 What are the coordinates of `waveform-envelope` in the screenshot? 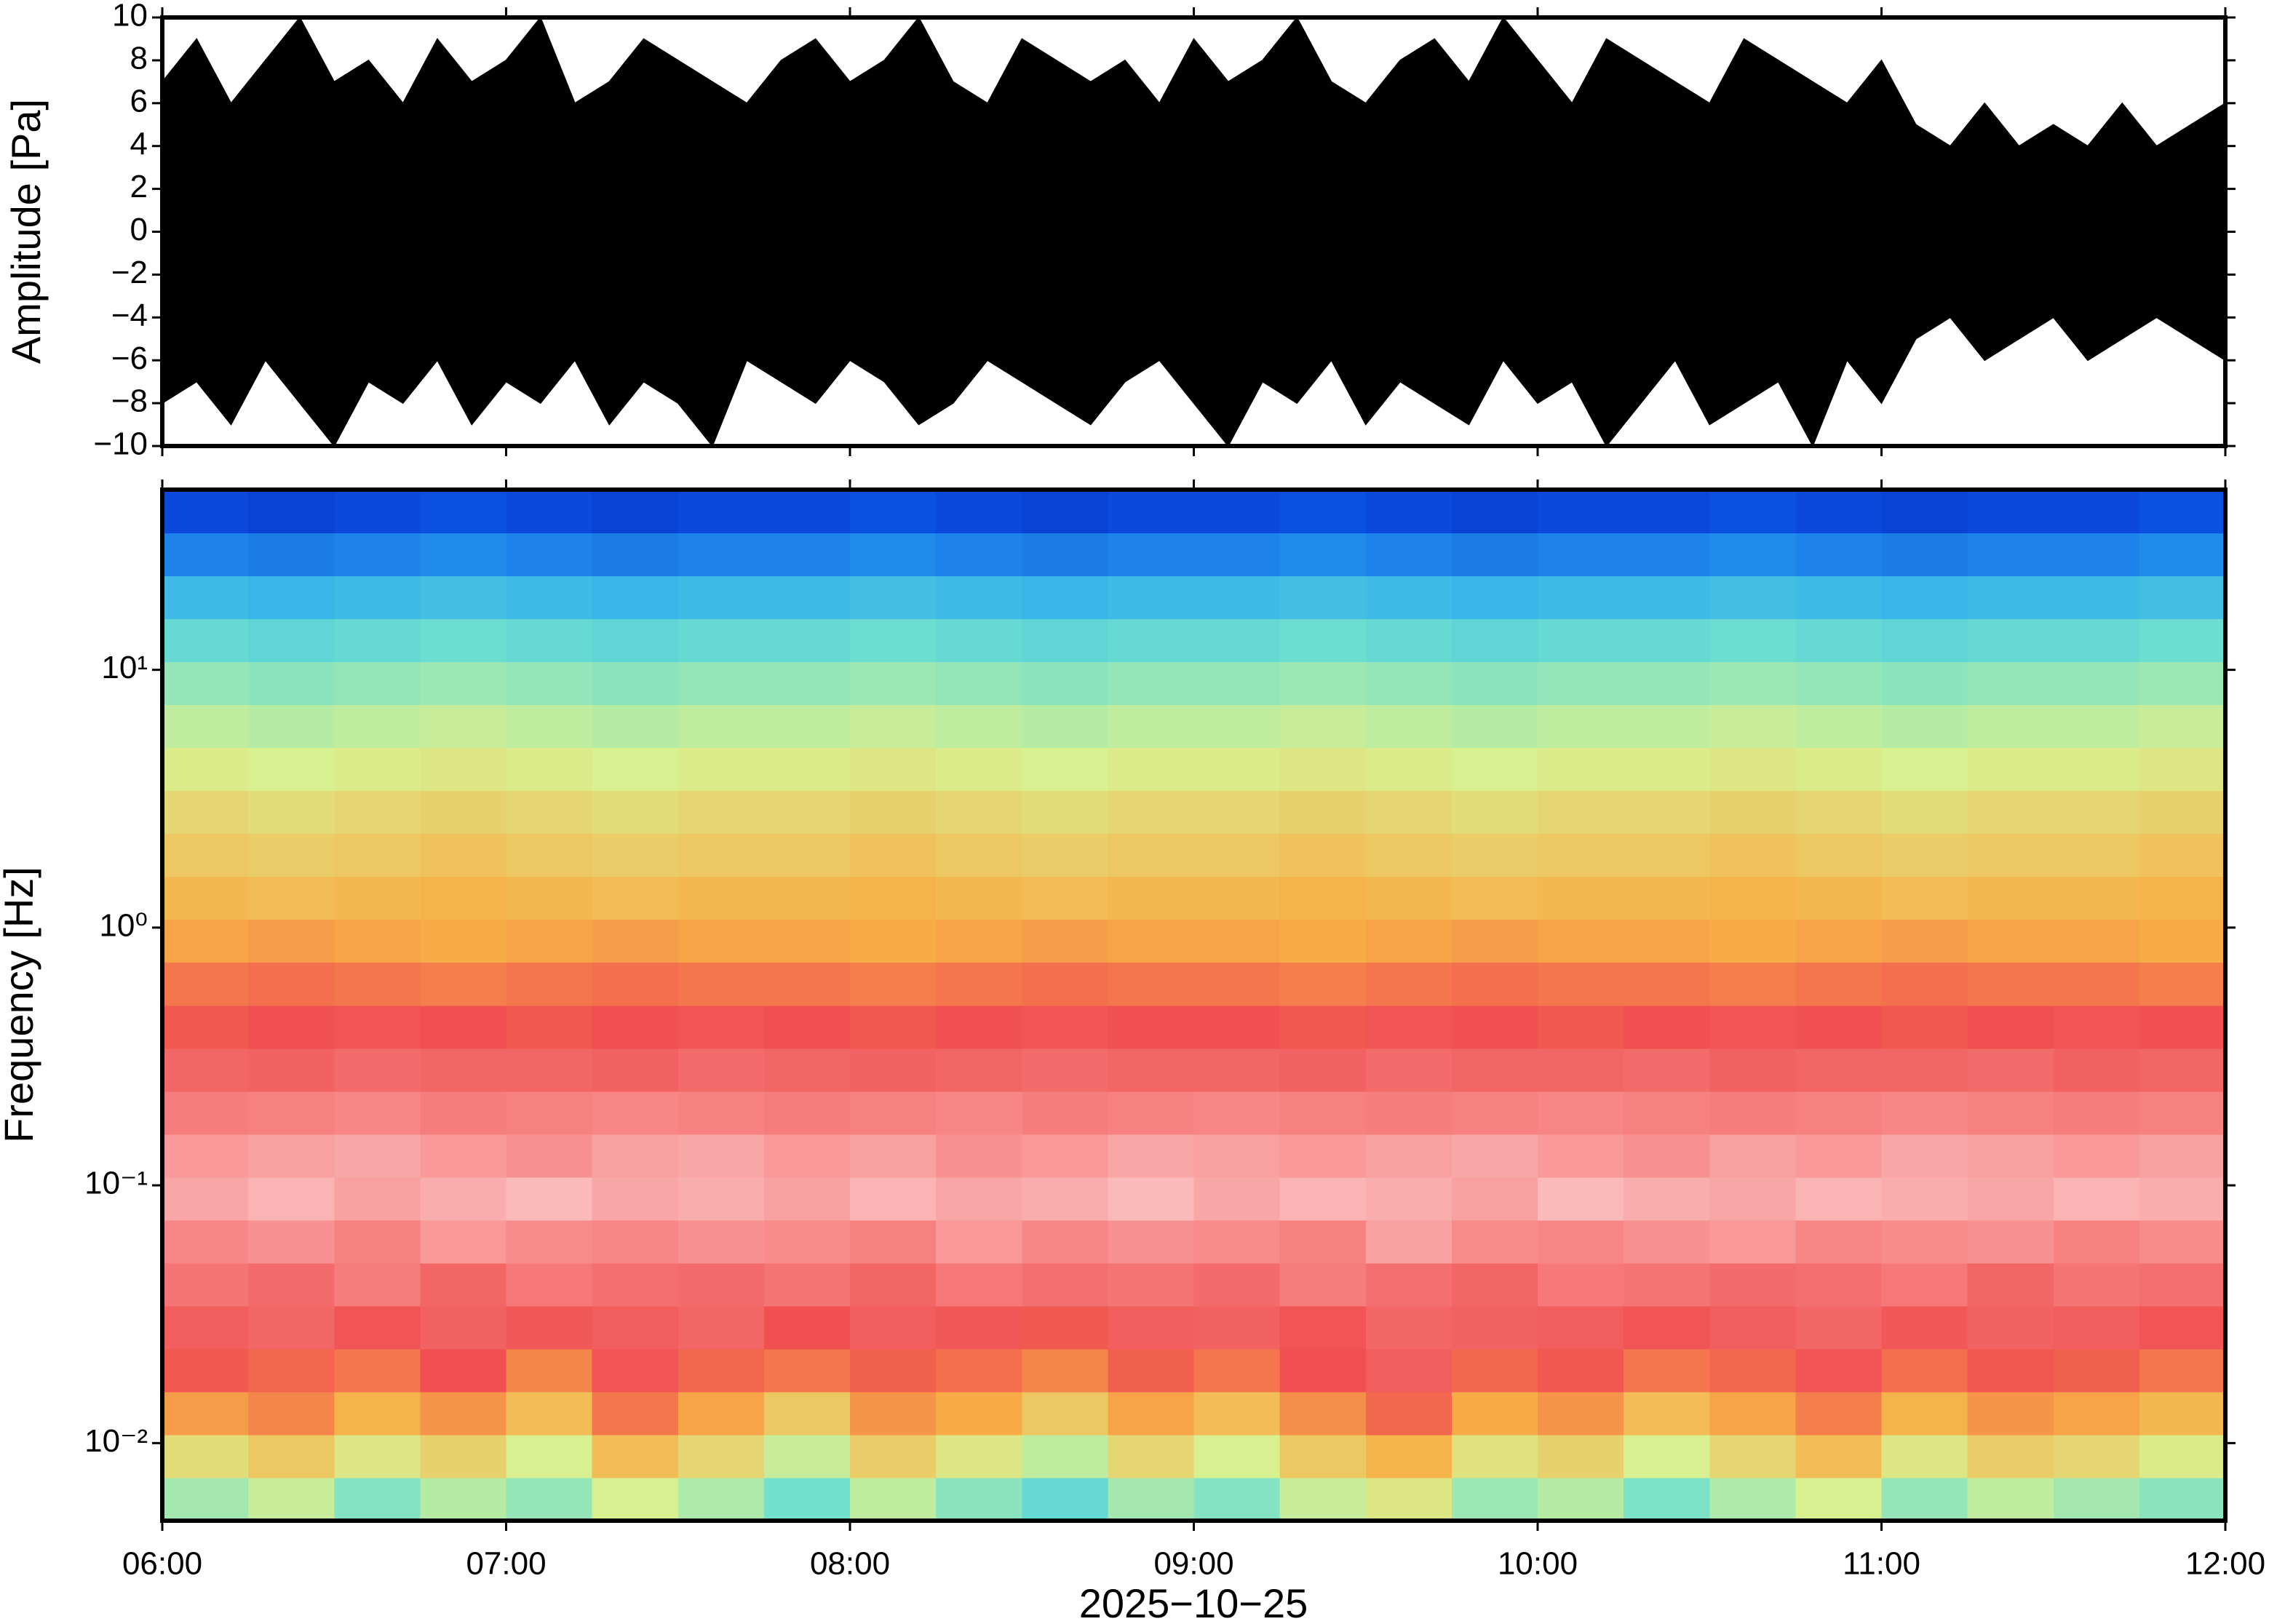 It's located at (1194, 124).